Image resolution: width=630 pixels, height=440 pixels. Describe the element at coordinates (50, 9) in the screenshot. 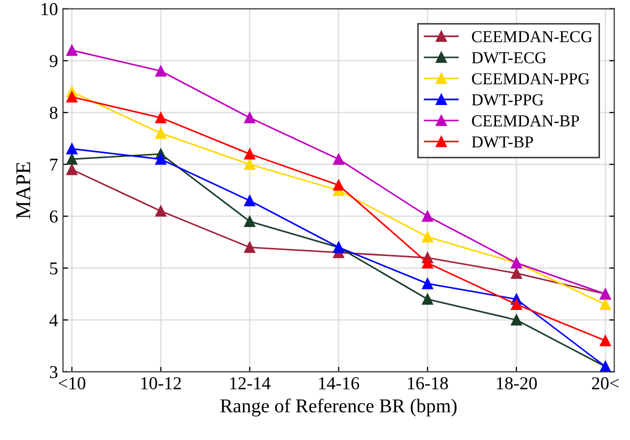

I see `y-tick-label: 10` at that location.